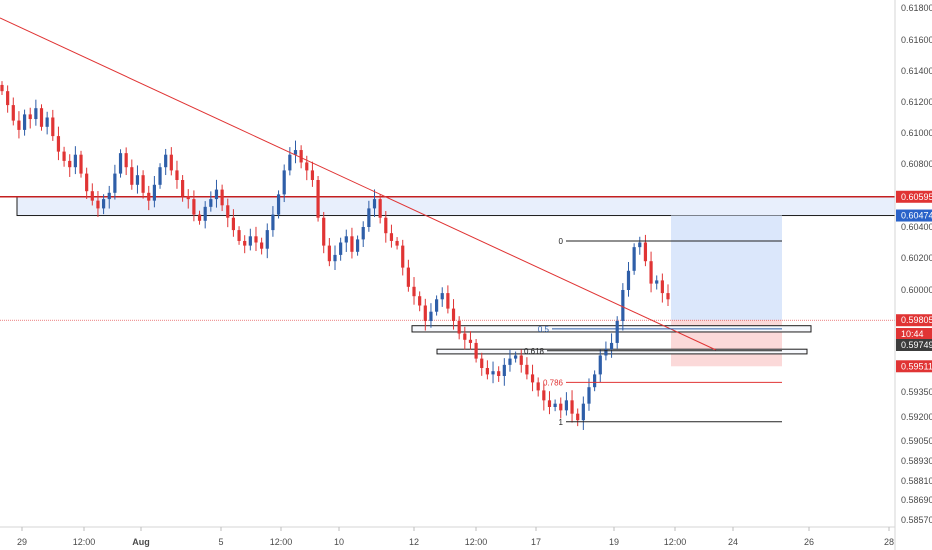  I want to click on price-tags-layer: 0.60595 0.60474 0.59805 10:440.59749 0.59511, so click(914, 281).